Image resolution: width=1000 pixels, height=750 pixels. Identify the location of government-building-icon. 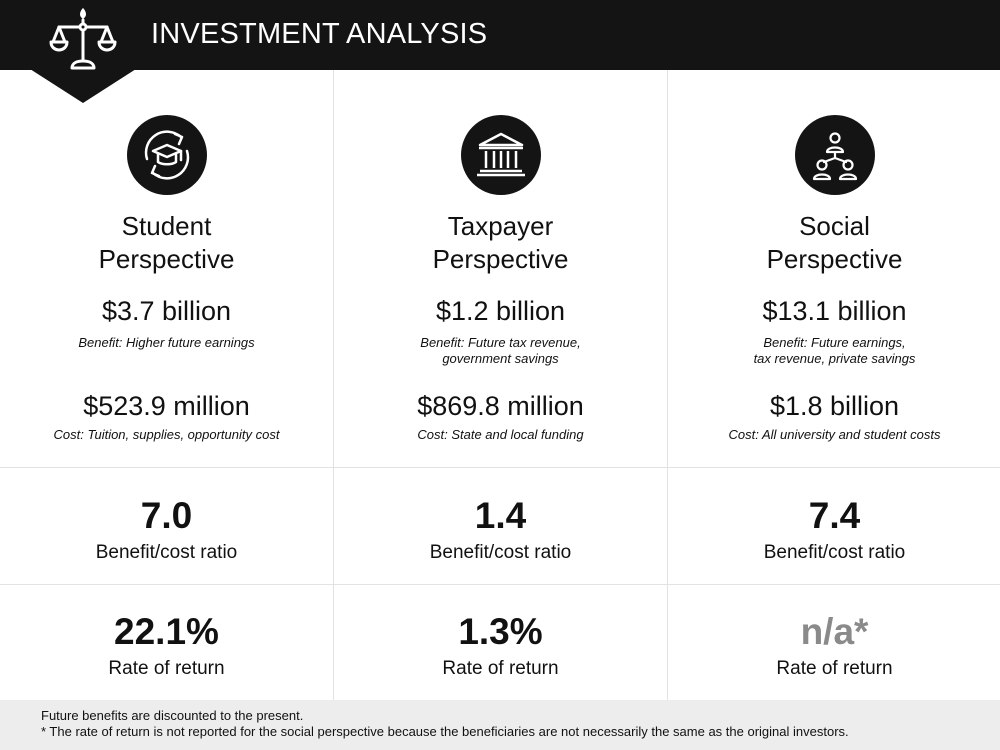
(500, 155).